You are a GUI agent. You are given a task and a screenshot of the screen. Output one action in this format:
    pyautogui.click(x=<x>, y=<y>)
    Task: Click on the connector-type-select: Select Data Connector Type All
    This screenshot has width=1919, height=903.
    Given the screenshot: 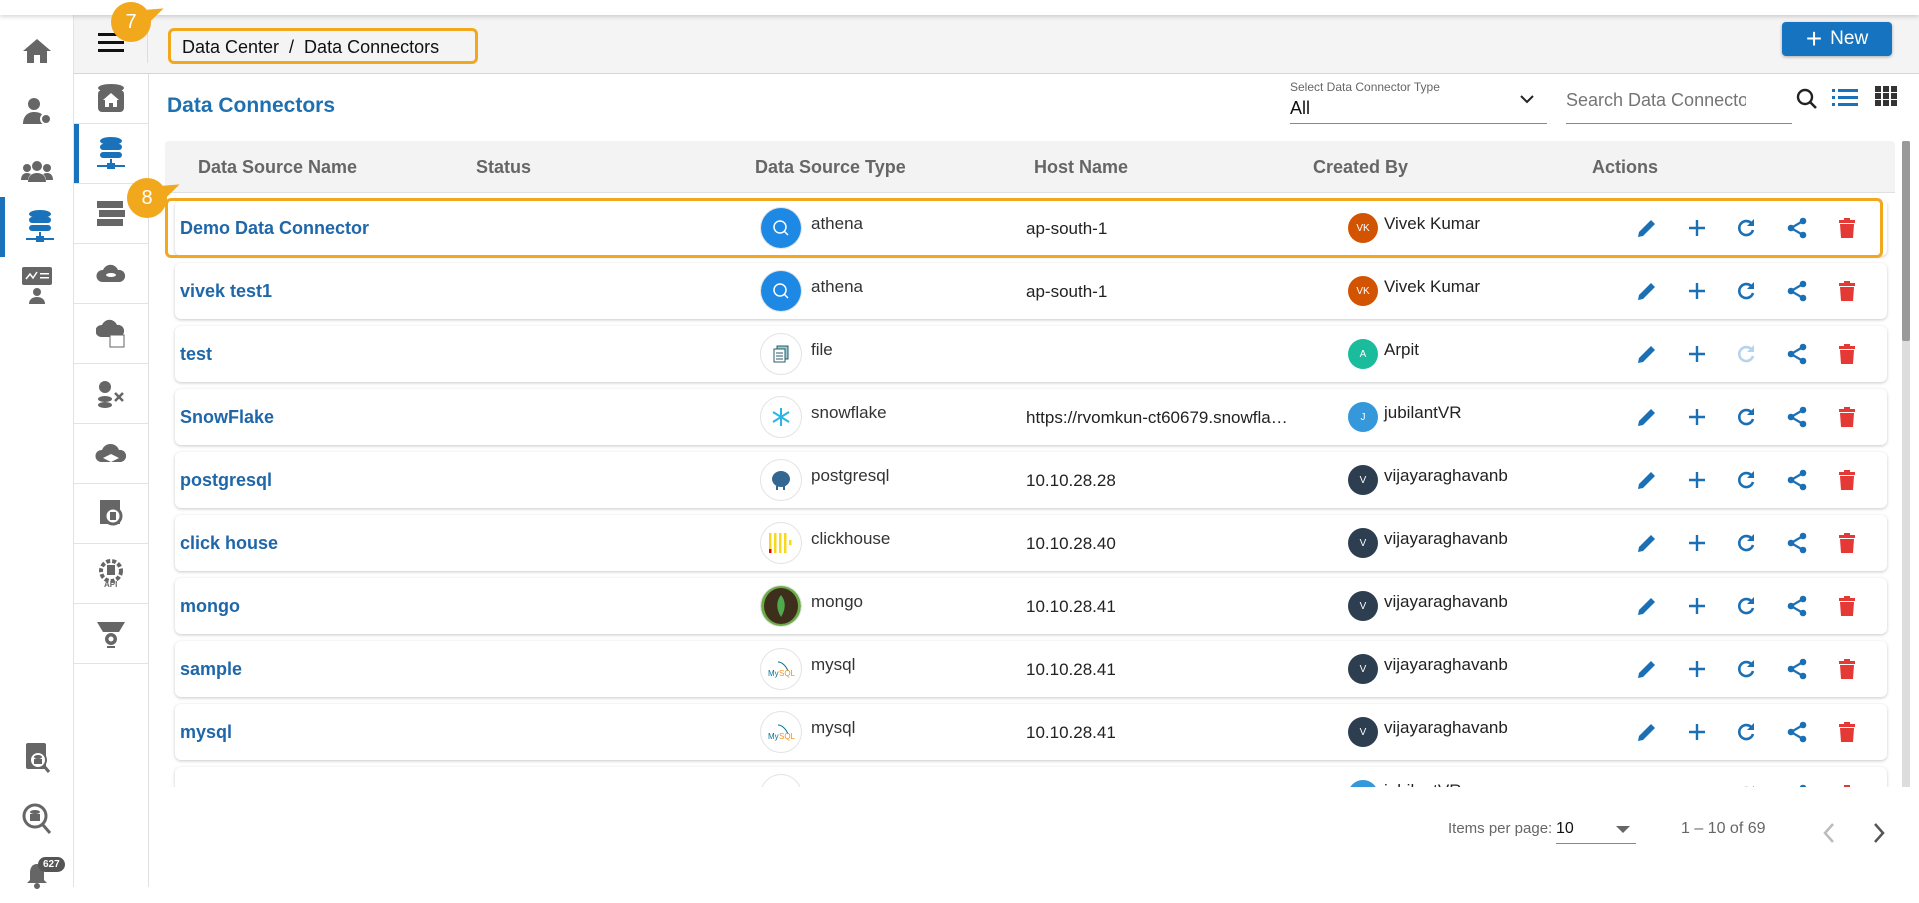 What is the action you would take?
    pyautogui.click(x=1418, y=102)
    